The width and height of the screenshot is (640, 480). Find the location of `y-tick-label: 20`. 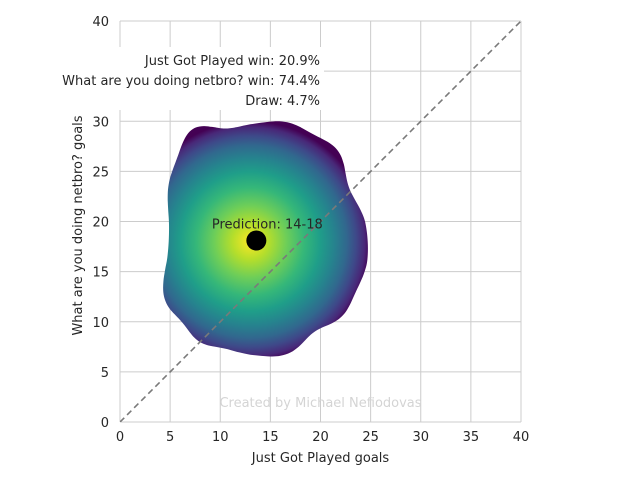

y-tick-label: 20 is located at coordinates (100, 223).